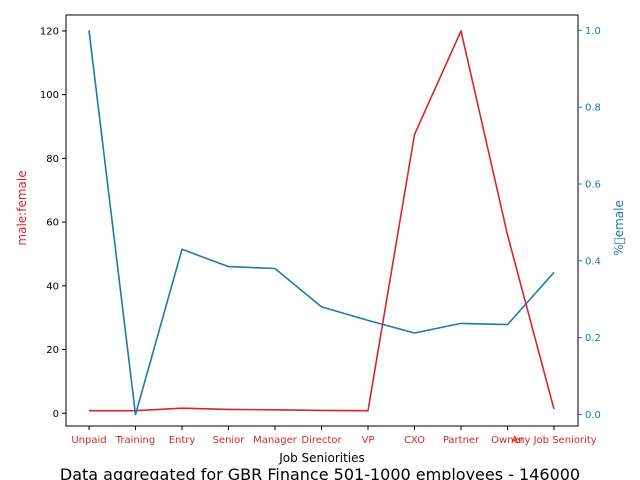 This screenshot has width=640, height=480. What do you see at coordinates (229, 440) in the screenshot?
I see `x-tick-label: Senior` at bounding box center [229, 440].